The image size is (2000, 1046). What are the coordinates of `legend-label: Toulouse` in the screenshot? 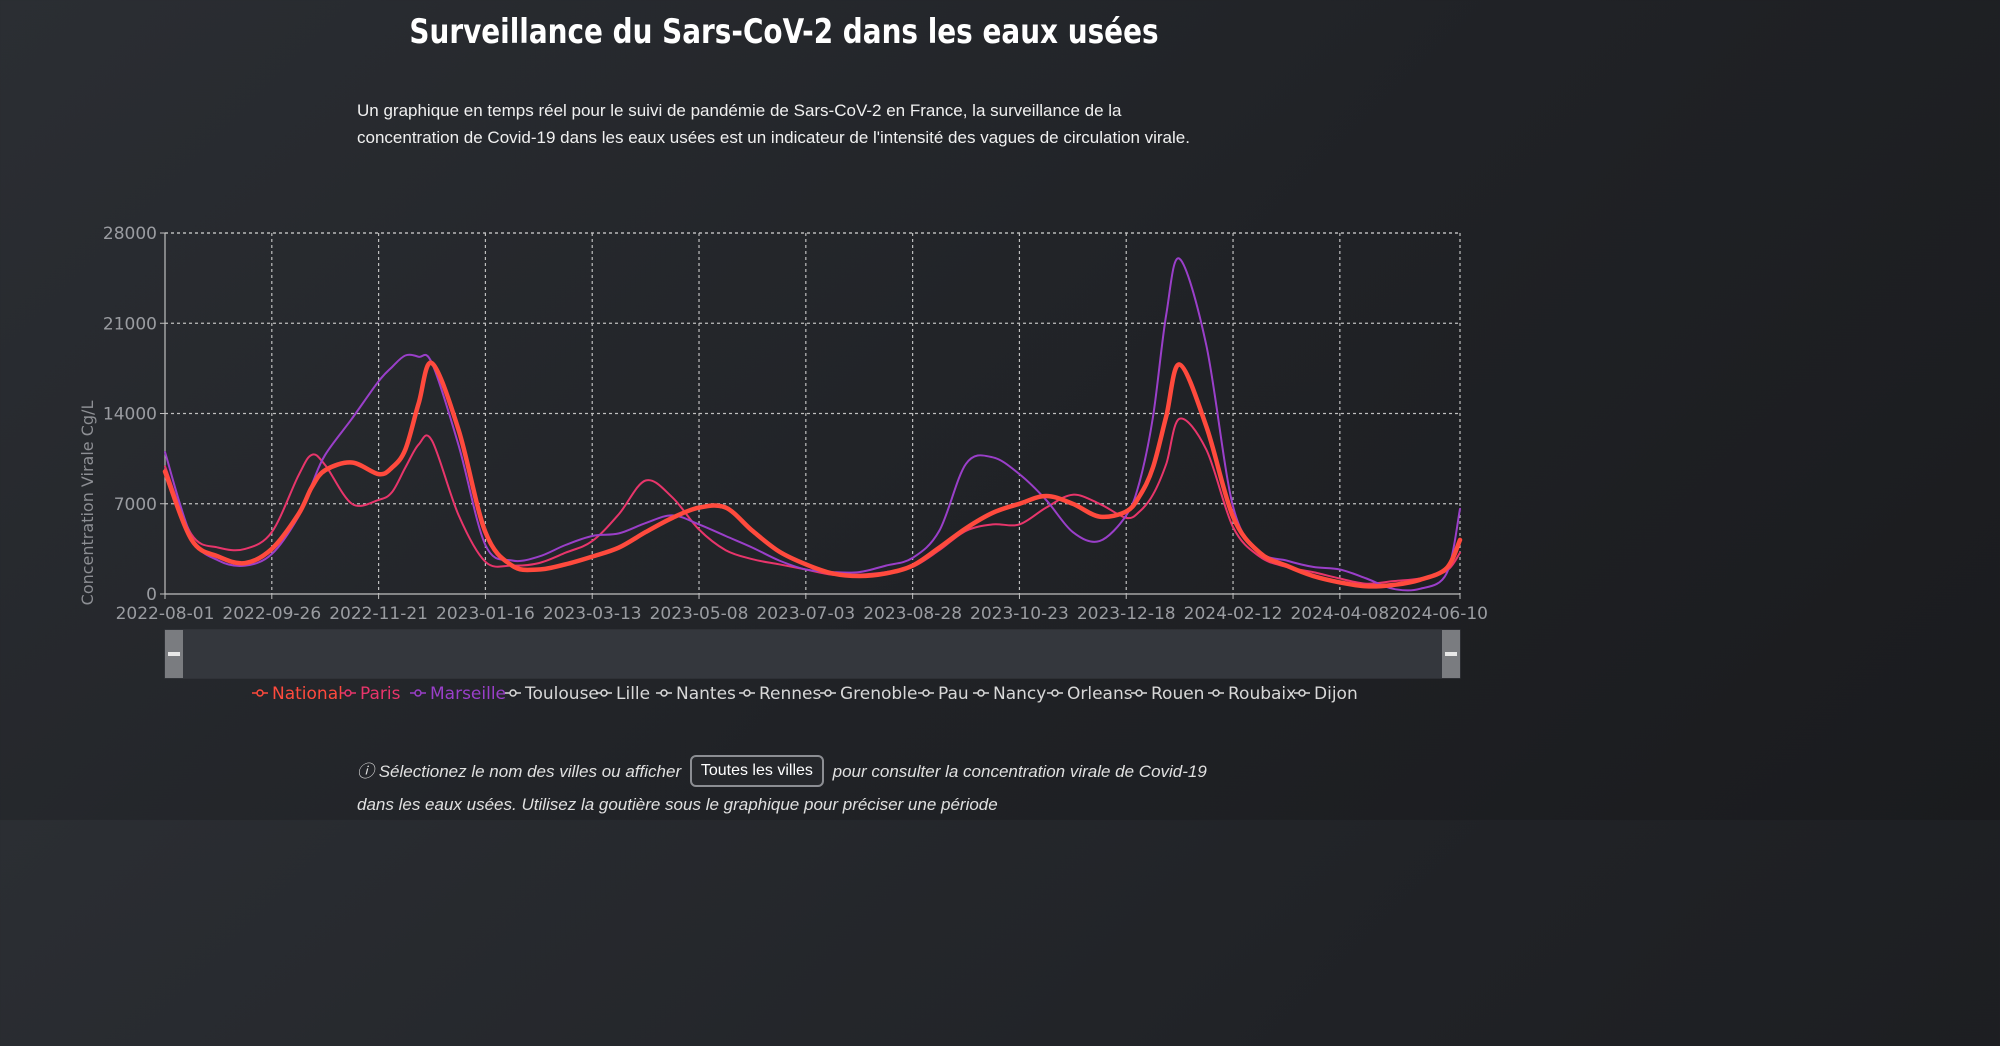 It's located at (561, 694).